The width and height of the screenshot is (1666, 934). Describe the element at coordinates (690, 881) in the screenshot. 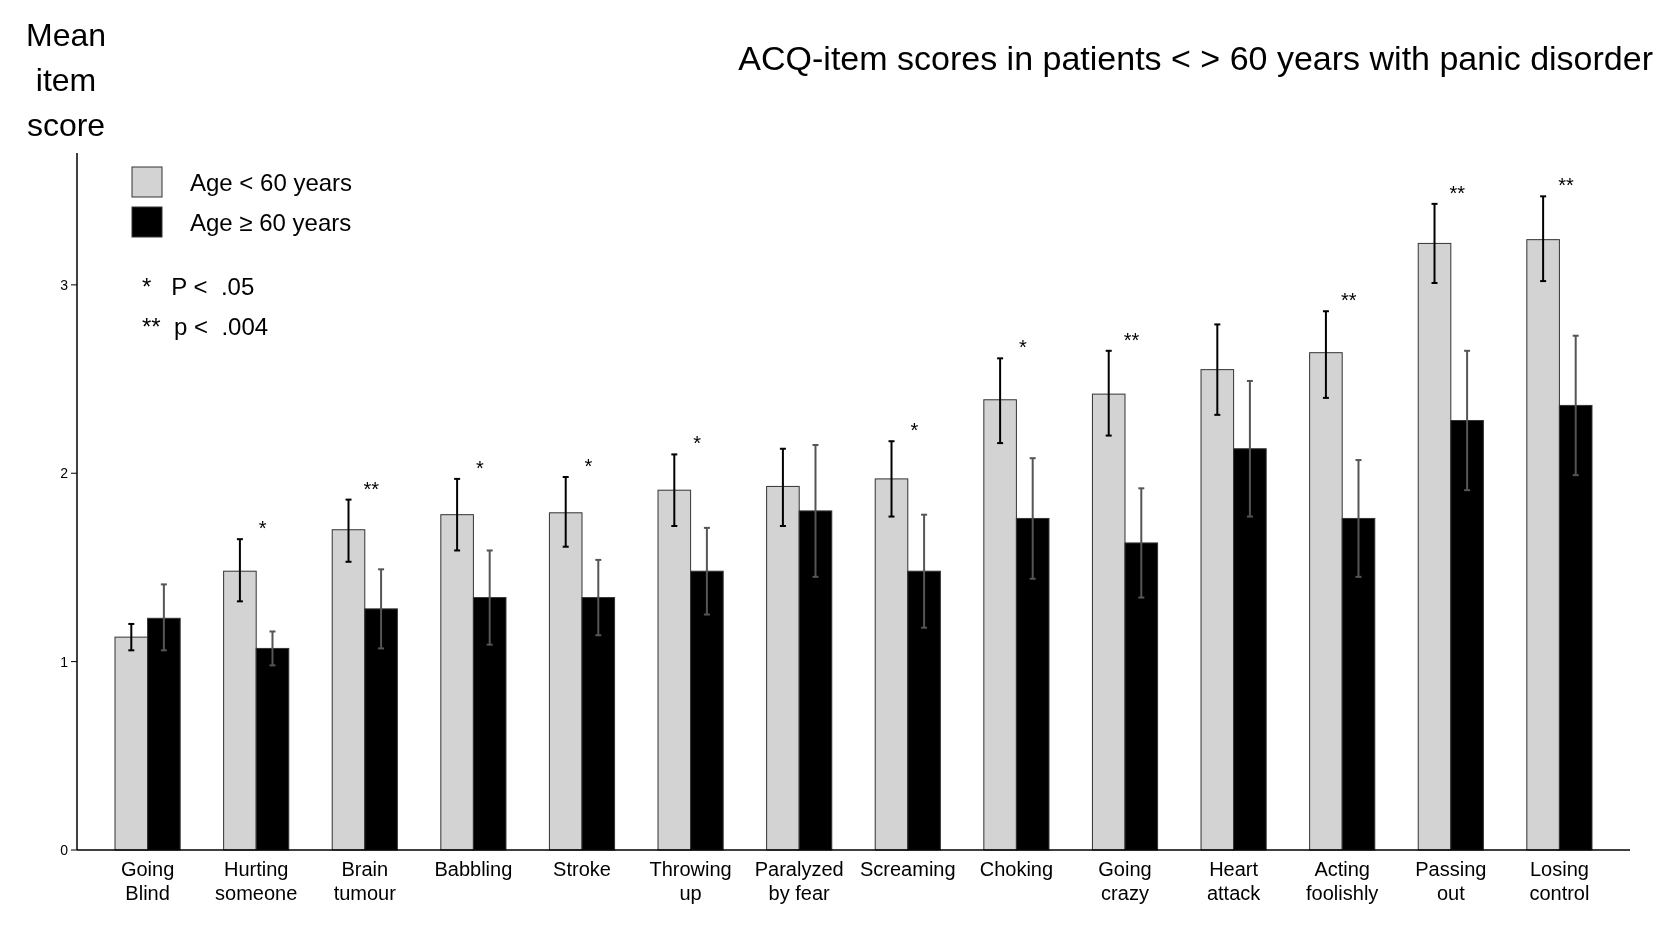

I see `x-tick-label: Throwing up` at that location.